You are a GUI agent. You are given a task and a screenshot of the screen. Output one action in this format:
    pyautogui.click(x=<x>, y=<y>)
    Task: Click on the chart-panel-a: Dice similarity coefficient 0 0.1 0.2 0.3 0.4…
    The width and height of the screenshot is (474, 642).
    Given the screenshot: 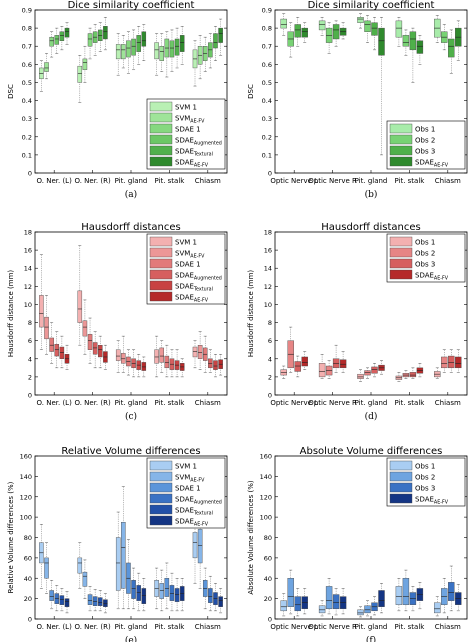 What is the action you would take?
    pyautogui.click(x=117, y=100)
    